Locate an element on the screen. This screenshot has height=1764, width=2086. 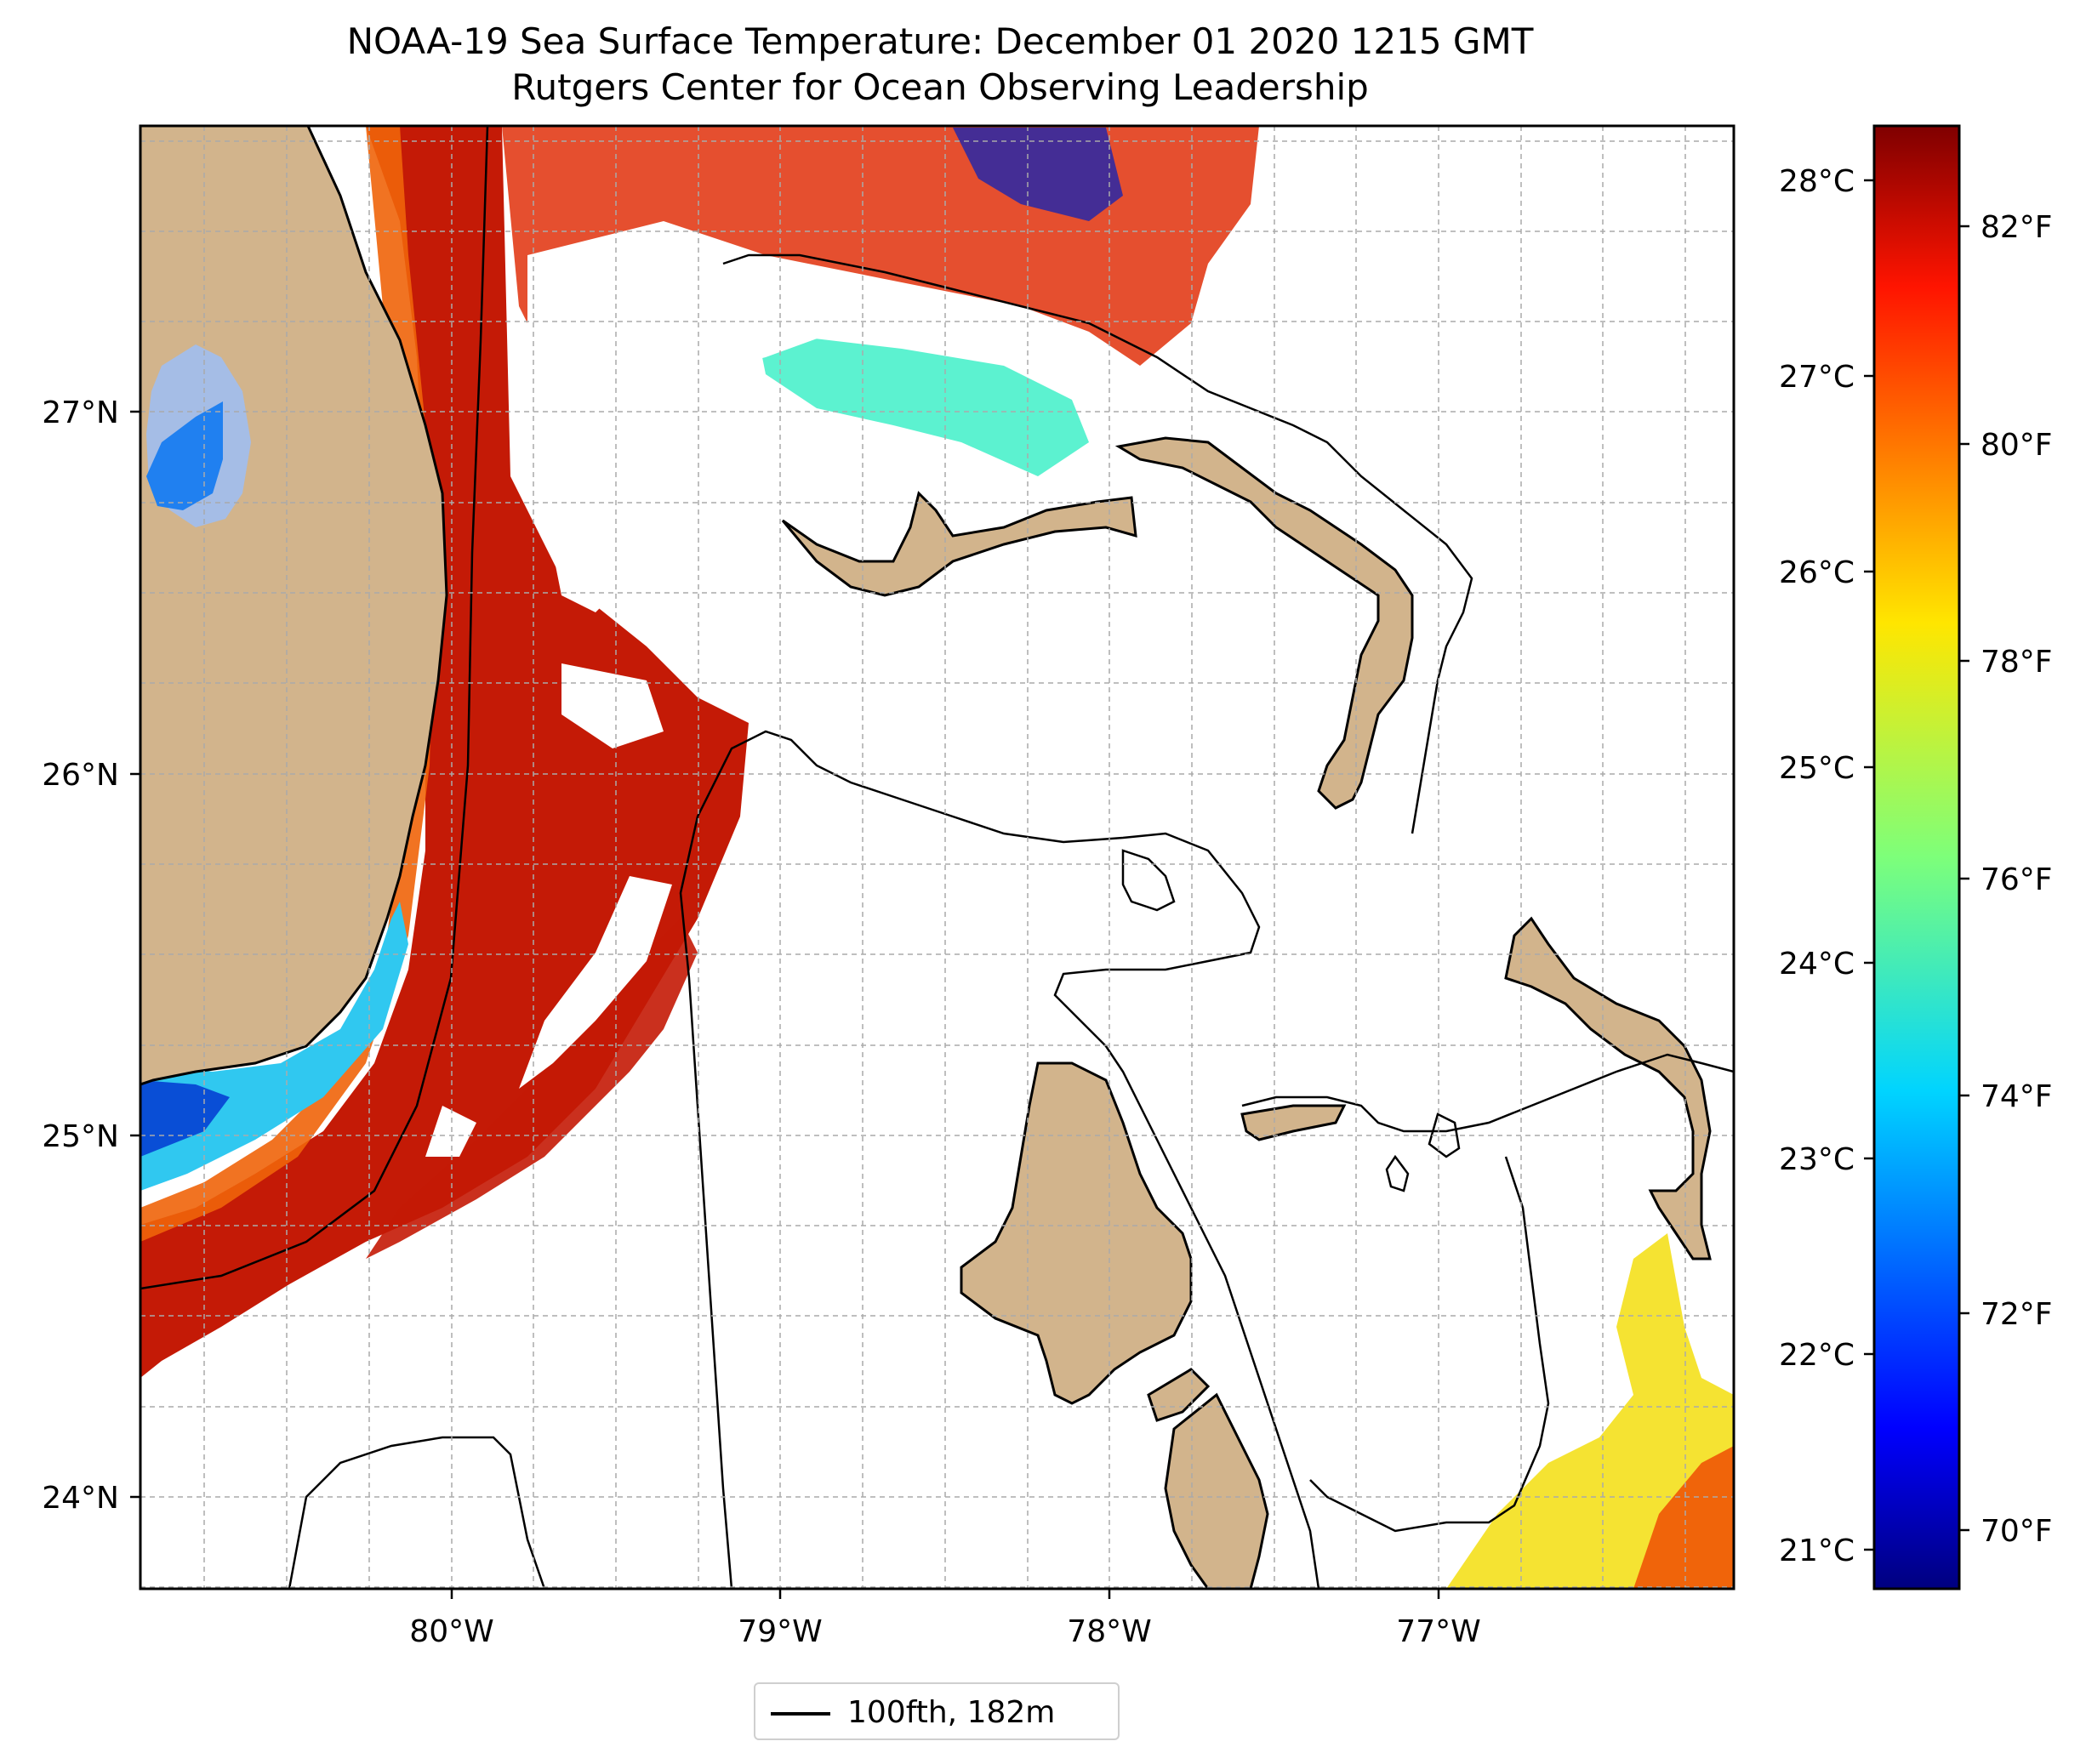
colorbar-f-label: 76°F is located at coordinates (2017, 879).